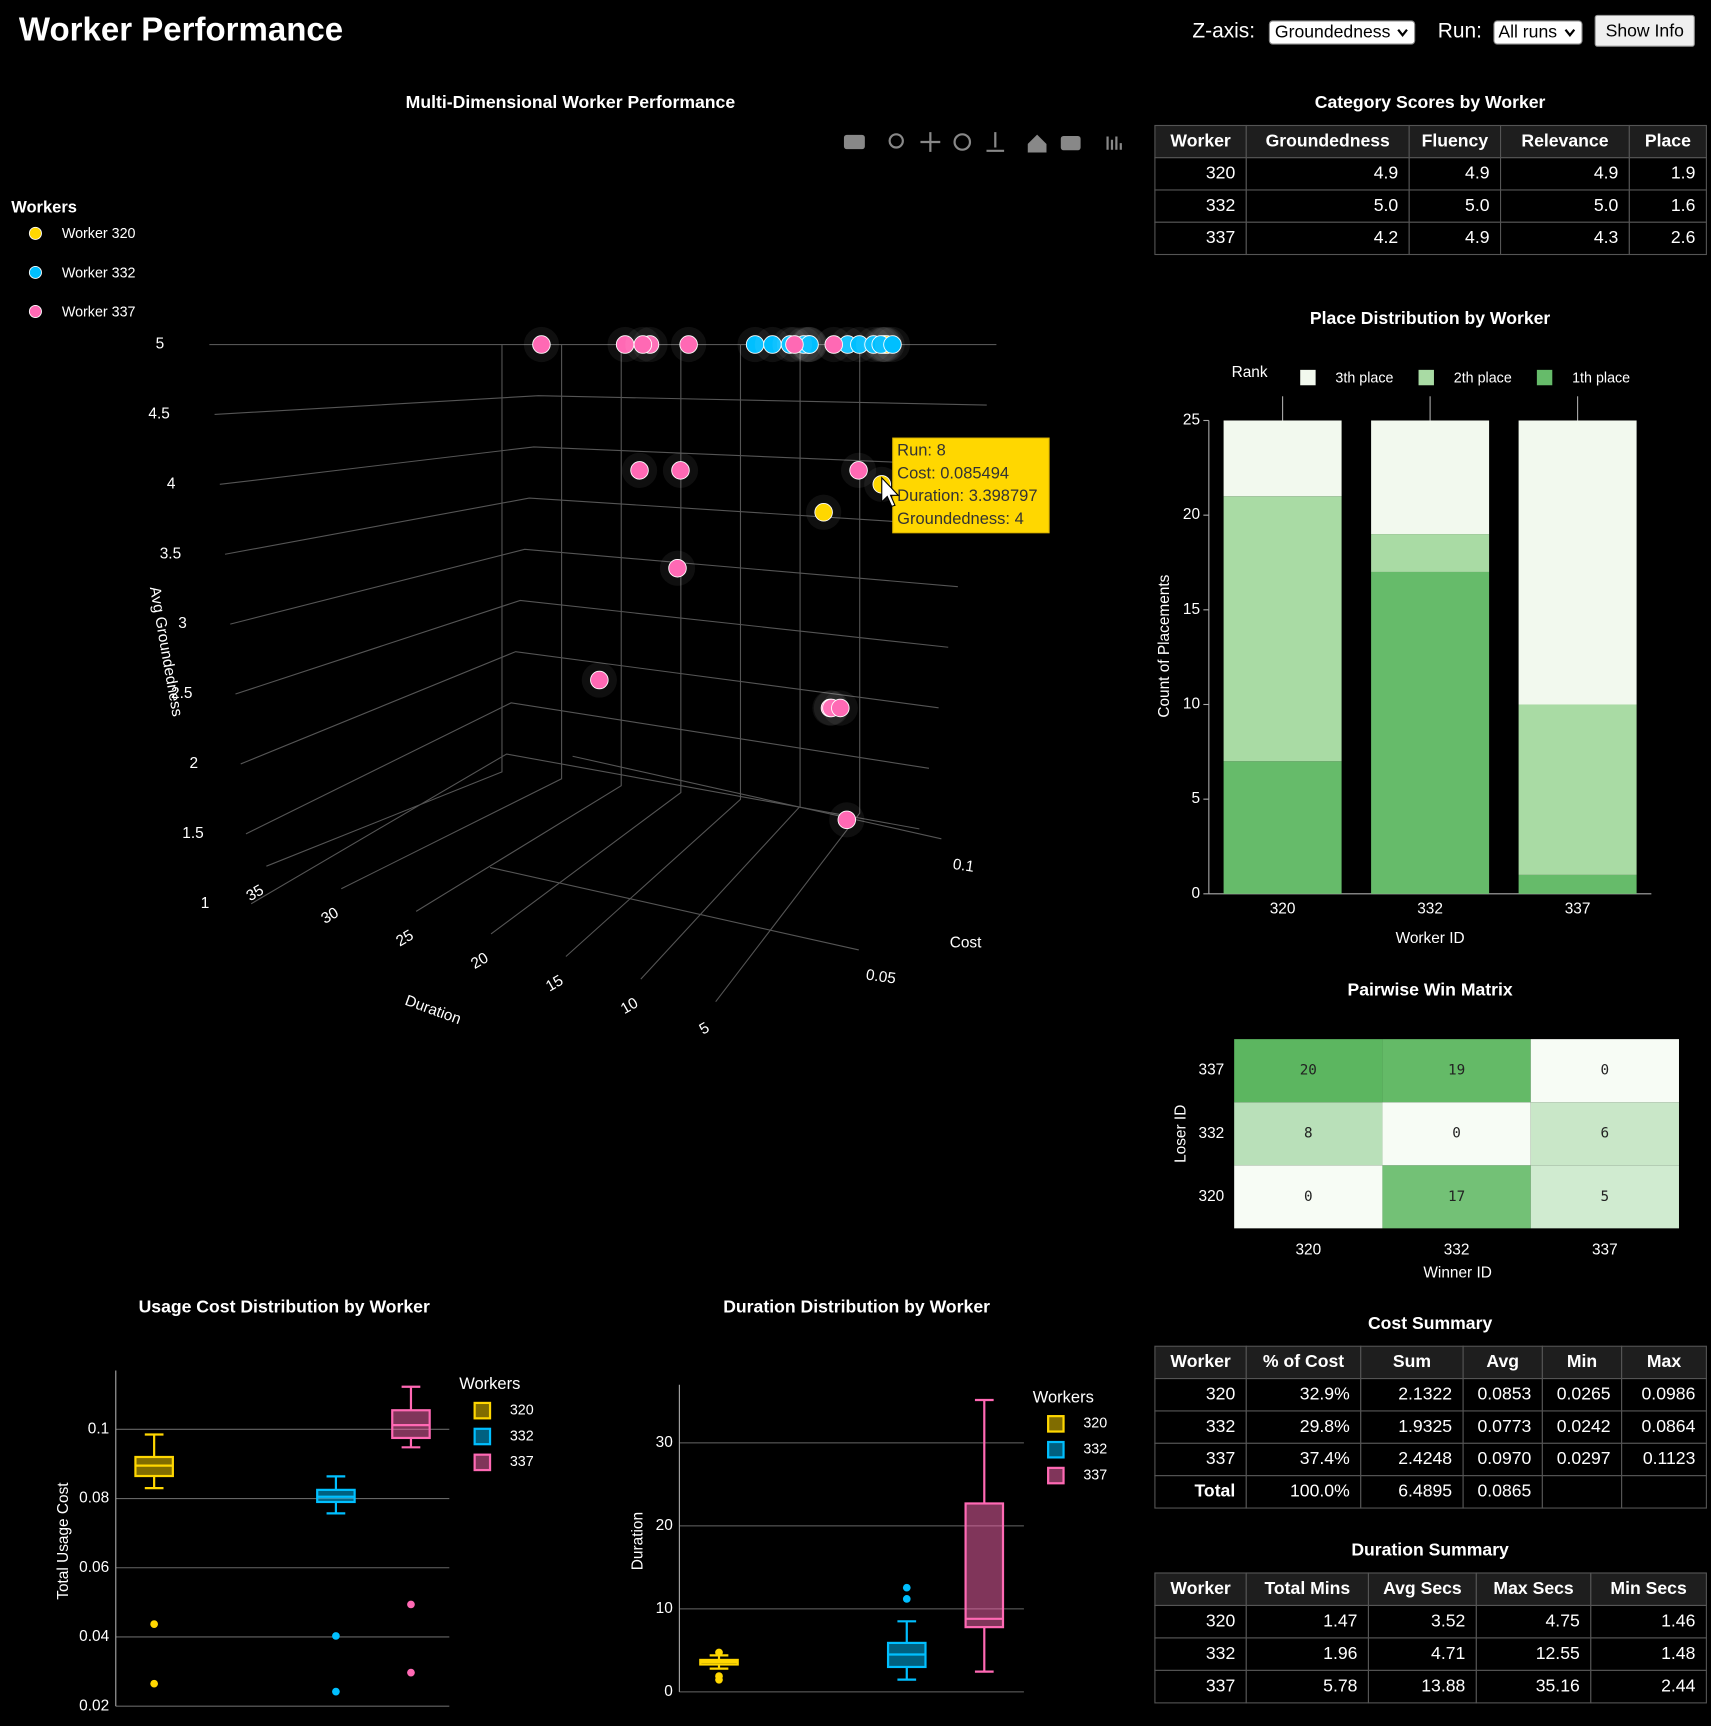 The height and width of the screenshot is (1726, 1711). Describe the element at coordinates (1448, 1653) in the screenshot. I see `cell-text: 4.71` at that location.